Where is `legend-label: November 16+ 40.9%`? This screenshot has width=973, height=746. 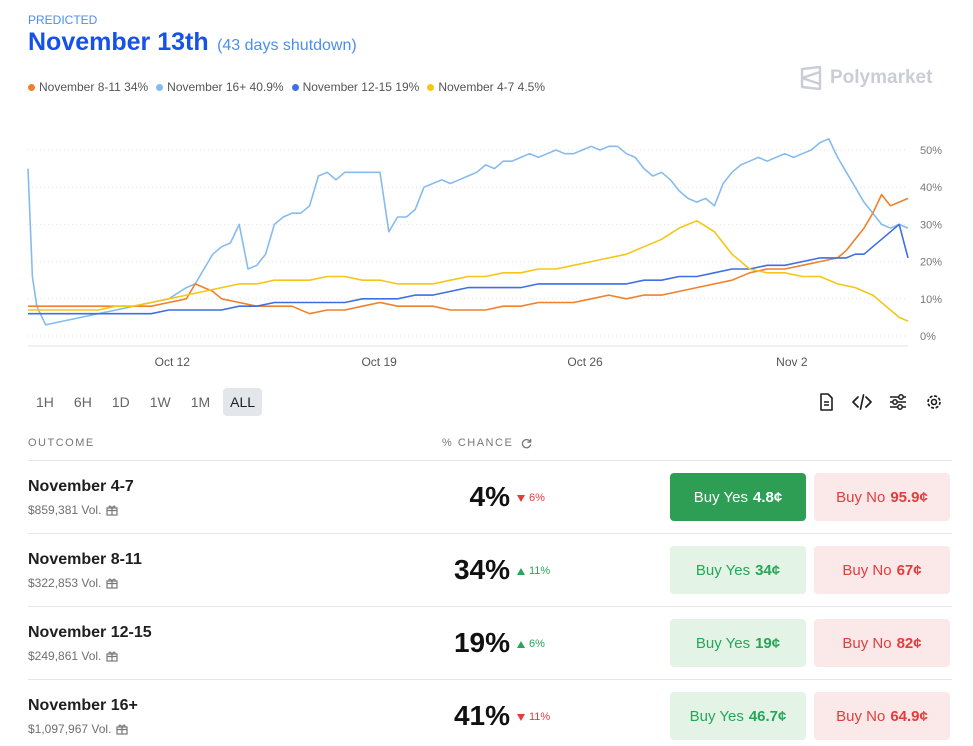
legend-label: November 16+ 40.9% is located at coordinates (225, 87).